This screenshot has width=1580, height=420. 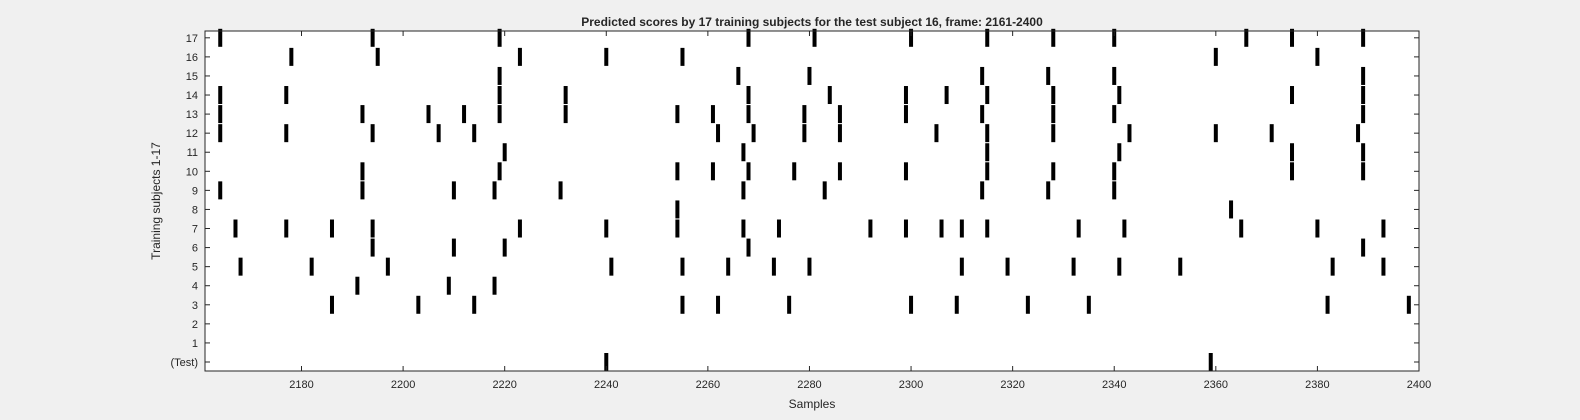 I want to click on y-tick-label: 1, so click(x=195, y=344).